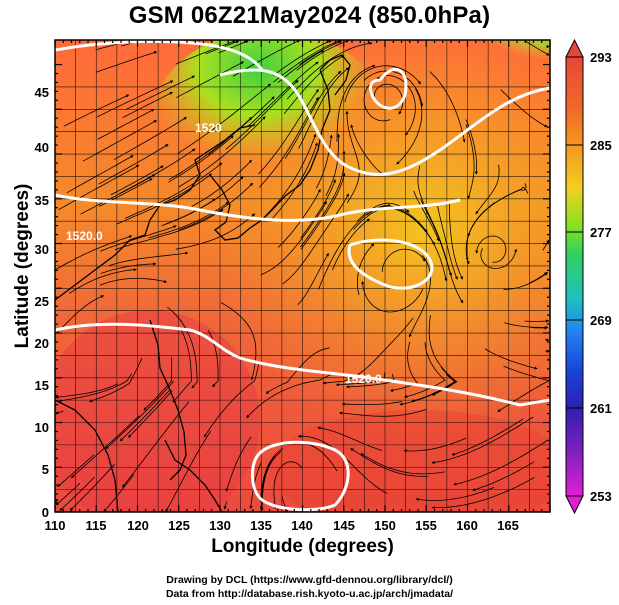 This screenshot has width=619, height=605. What do you see at coordinates (574, 48) in the screenshot?
I see `colorbar-top-arrow` at bounding box center [574, 48].